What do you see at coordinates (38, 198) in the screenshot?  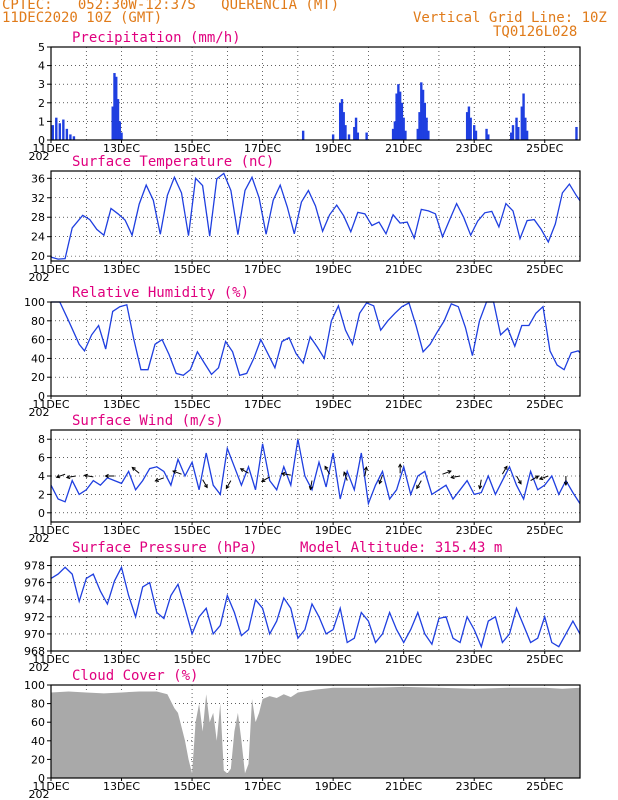 I see `y-tick-label: 32` at bounding box center [38, 198].